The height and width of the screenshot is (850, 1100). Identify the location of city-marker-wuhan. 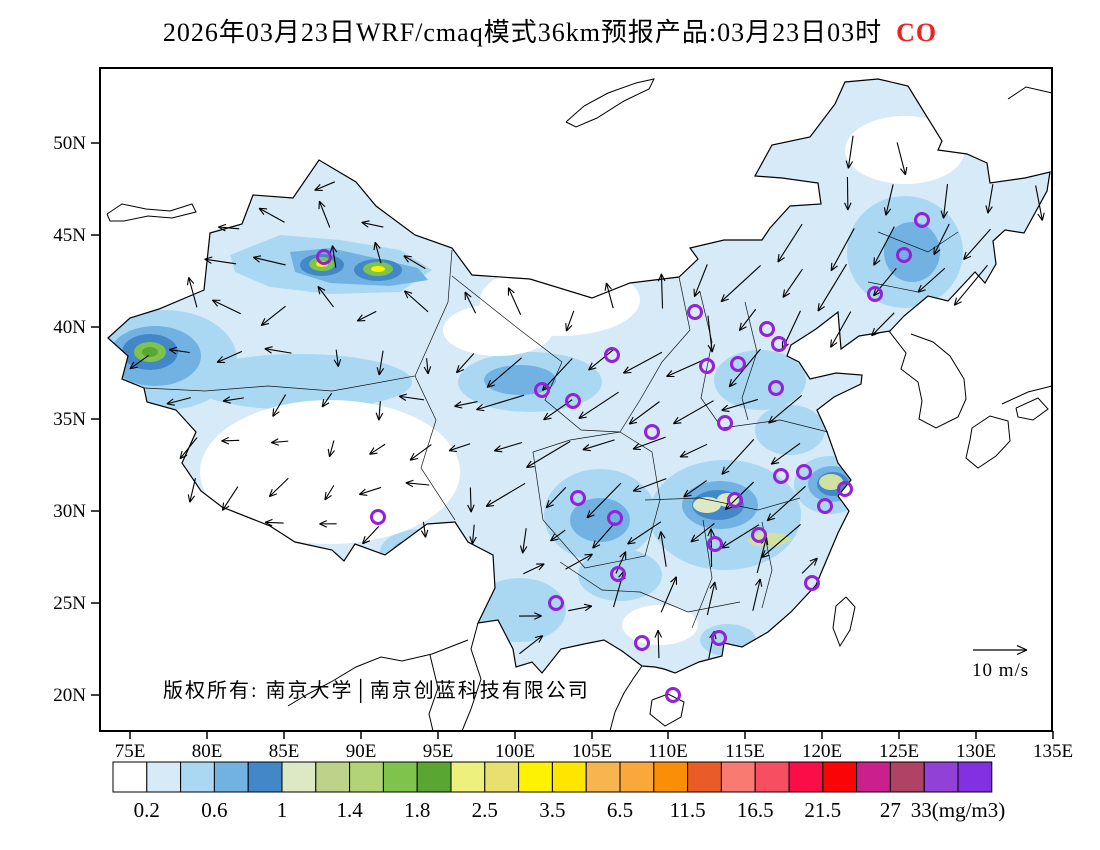
(735, 500).